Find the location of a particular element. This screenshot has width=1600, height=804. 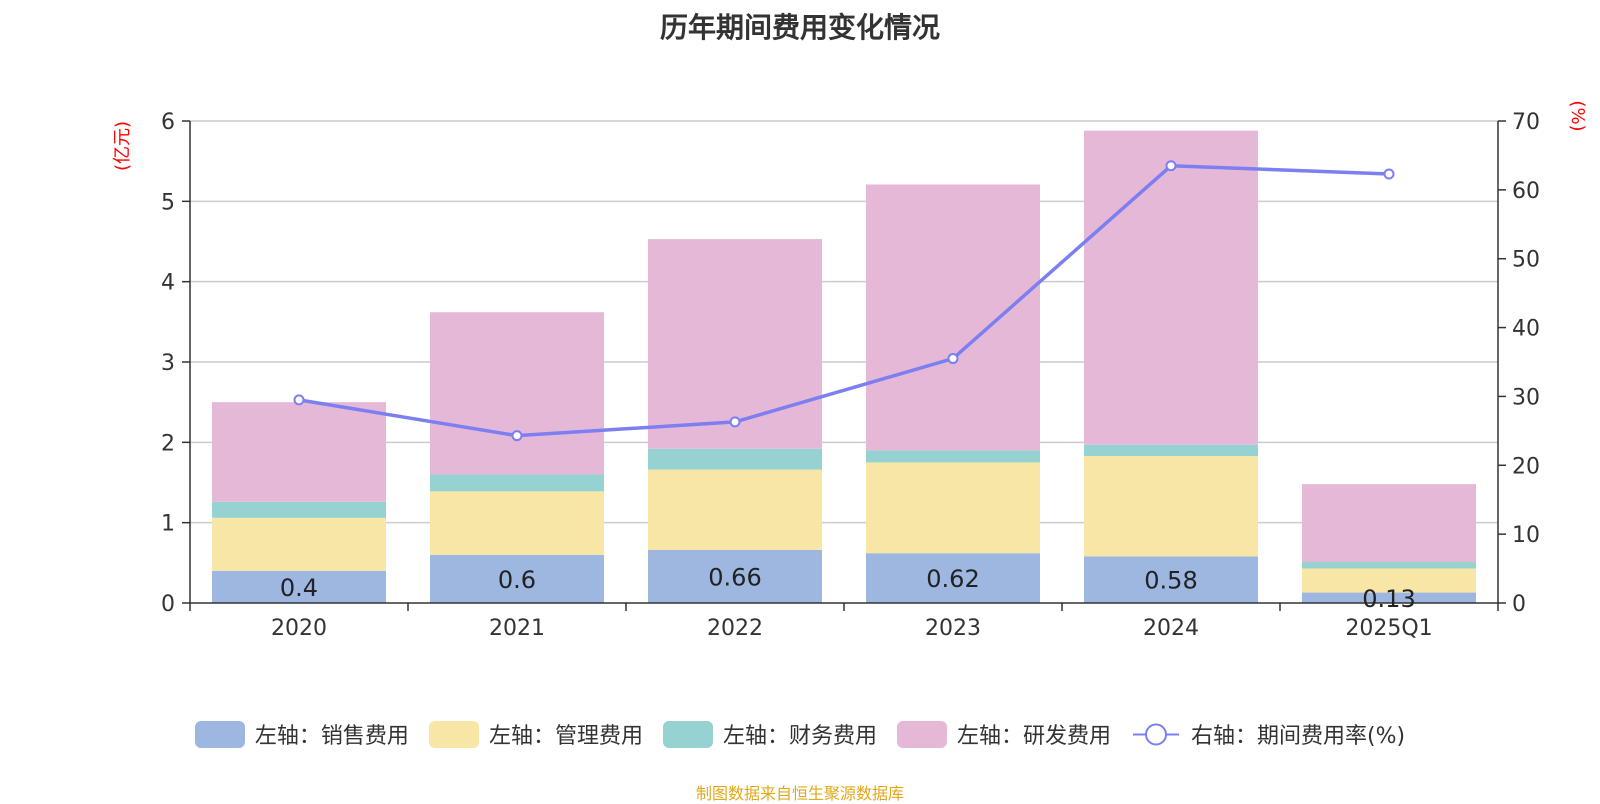

source-note: 制图数据来自恒生聚源数据库 is located at coordinates (799, 793).